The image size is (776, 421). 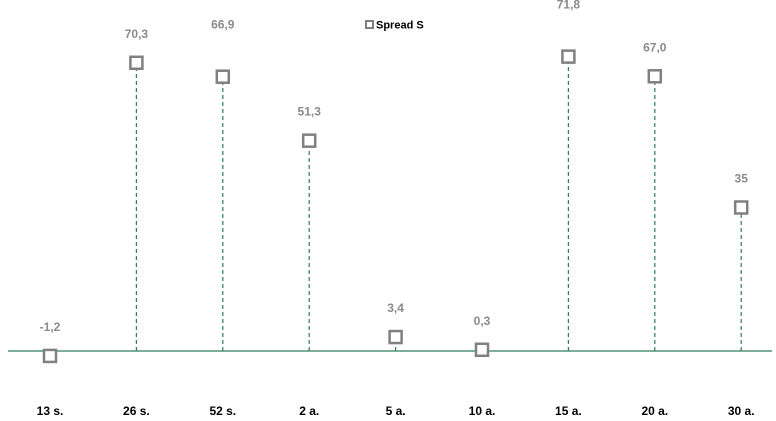 I want to click on data-label: 35, so click(x=742, y=179).